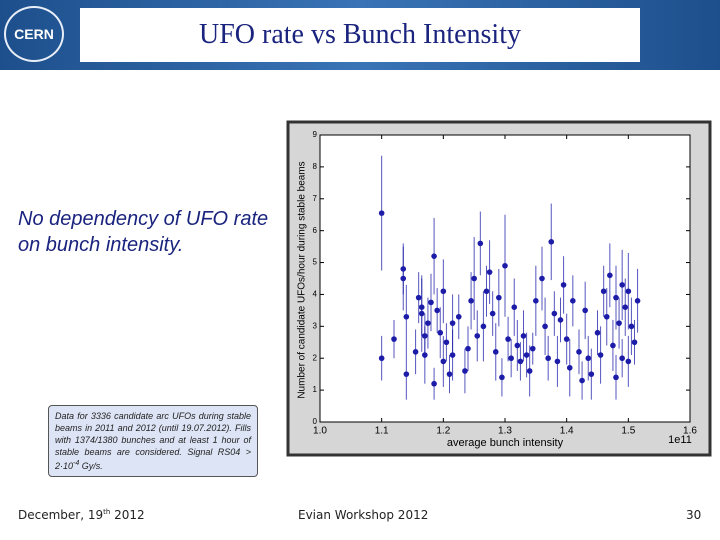 This screenshot has width=720, height=540. What do you see at coordinates (91, 466) in the screenshot?
I see `note-unit: Gy/s.` at bounding box center [91, 466].